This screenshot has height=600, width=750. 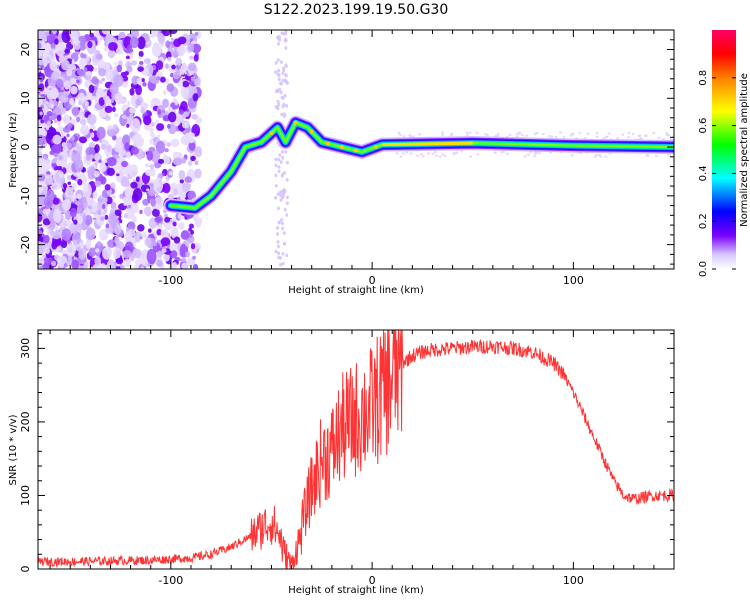 I want to click on colorbar-gradient, so click(x=724, y=149).